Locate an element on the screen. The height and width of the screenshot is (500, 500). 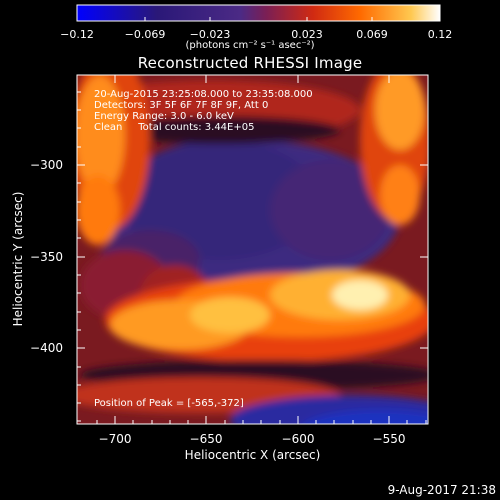
colorbar-tick-label: −0.023 is located at coordinates (210, 34).